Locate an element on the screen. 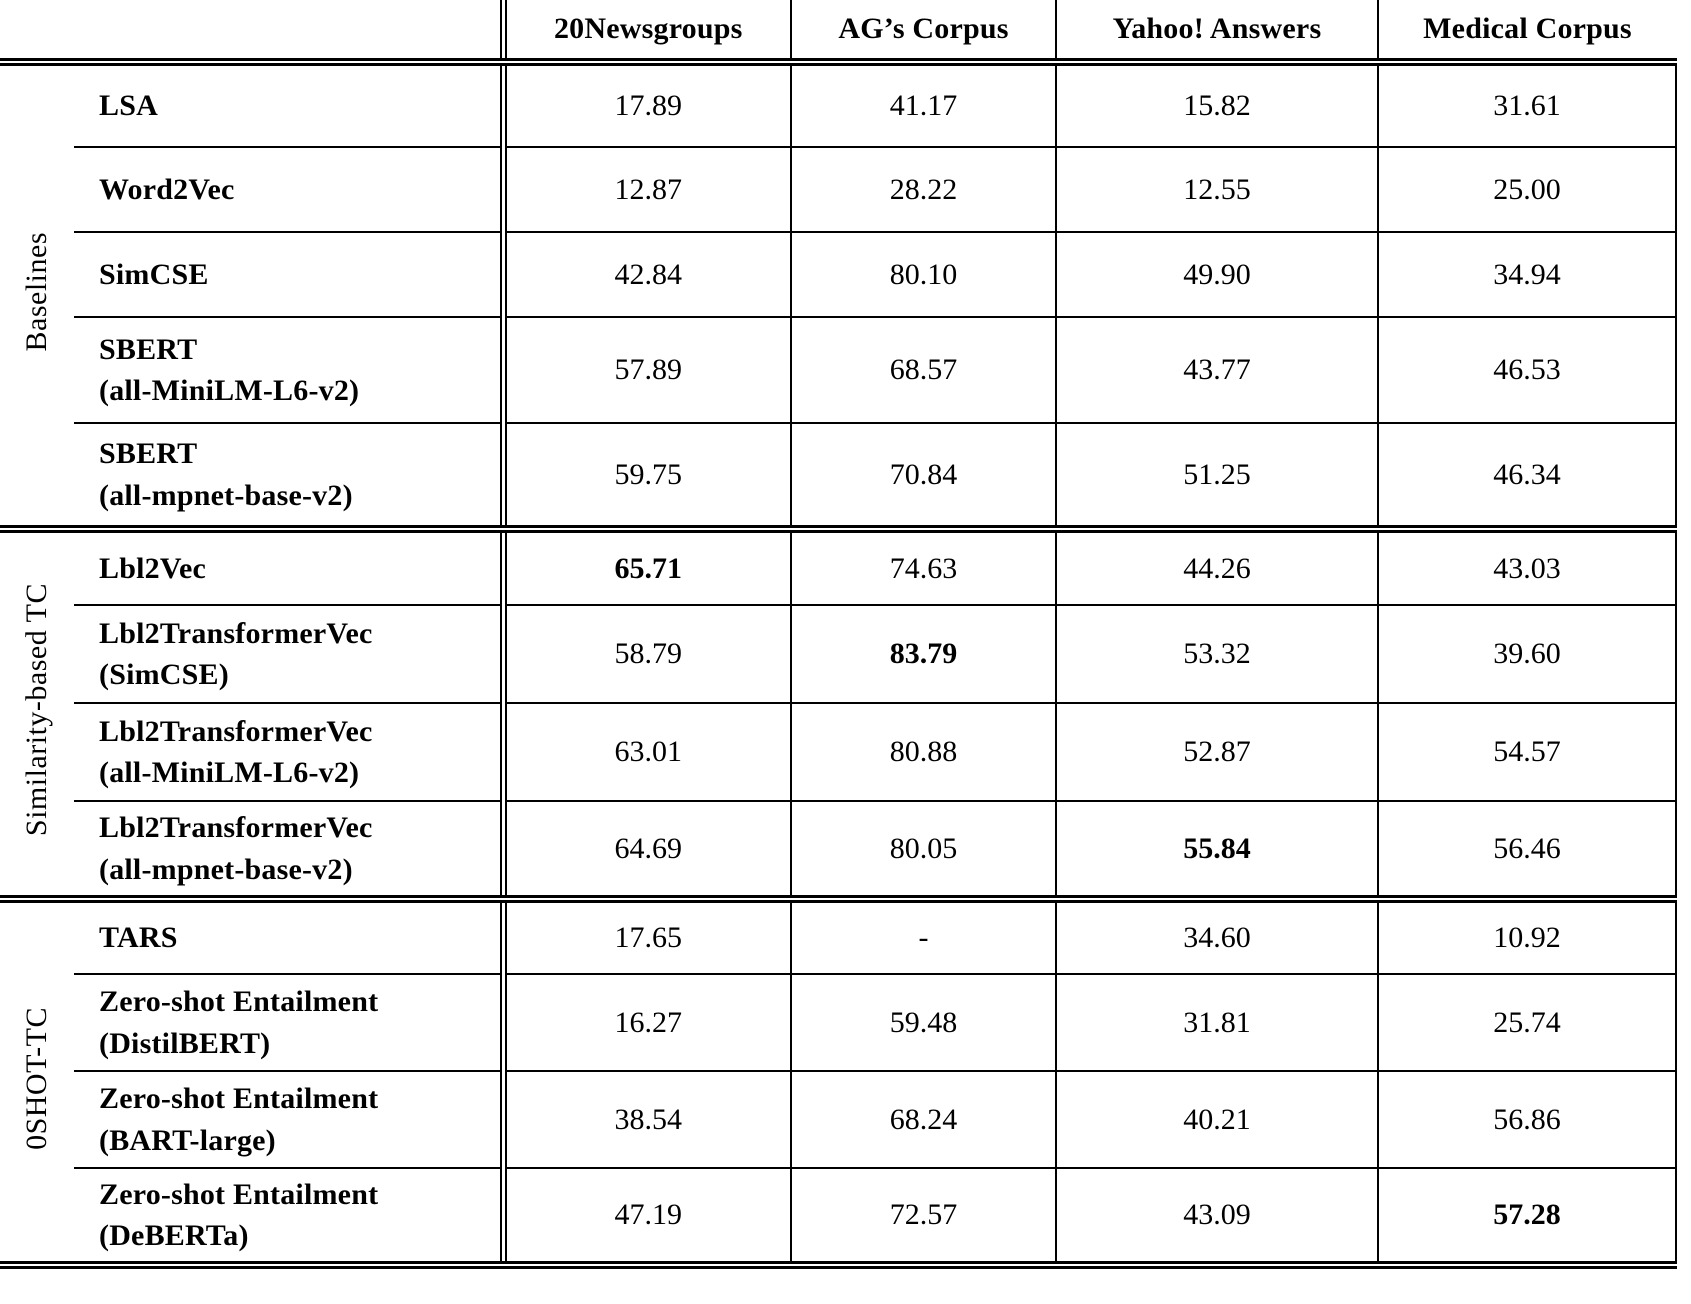 This screenshot has width=1691, height=1304. column-header-medical-corpus: Medical Corpus is located at coordinates (1527, 31).